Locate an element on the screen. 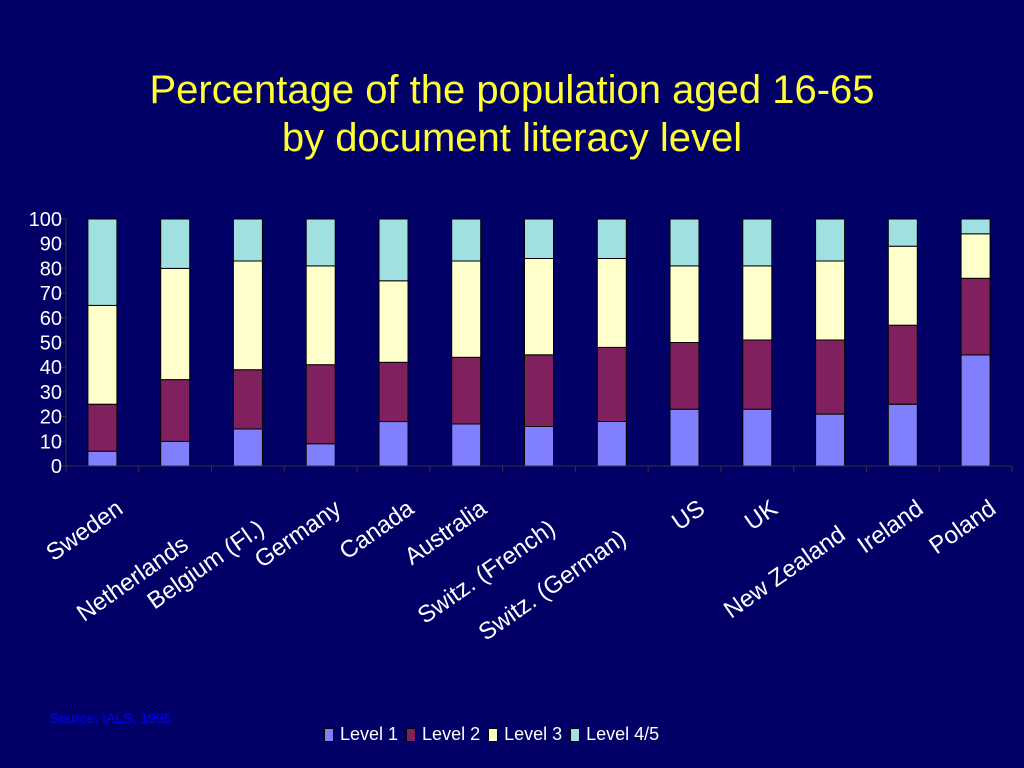 The height and width of the screenshot is (768, 1024). y-tick-label-100: 100 is located at coordinates (45, 220).